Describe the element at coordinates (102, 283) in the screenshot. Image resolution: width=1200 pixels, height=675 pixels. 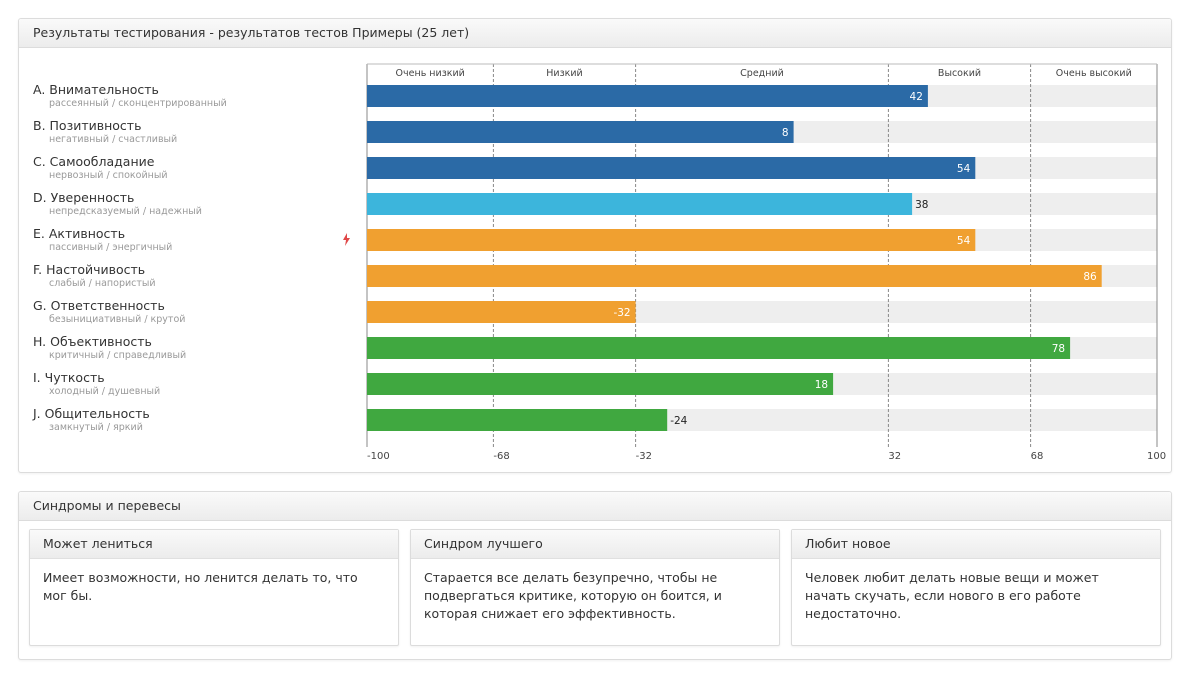
I see `trait-subtitle: слабый / напористый` at that location.